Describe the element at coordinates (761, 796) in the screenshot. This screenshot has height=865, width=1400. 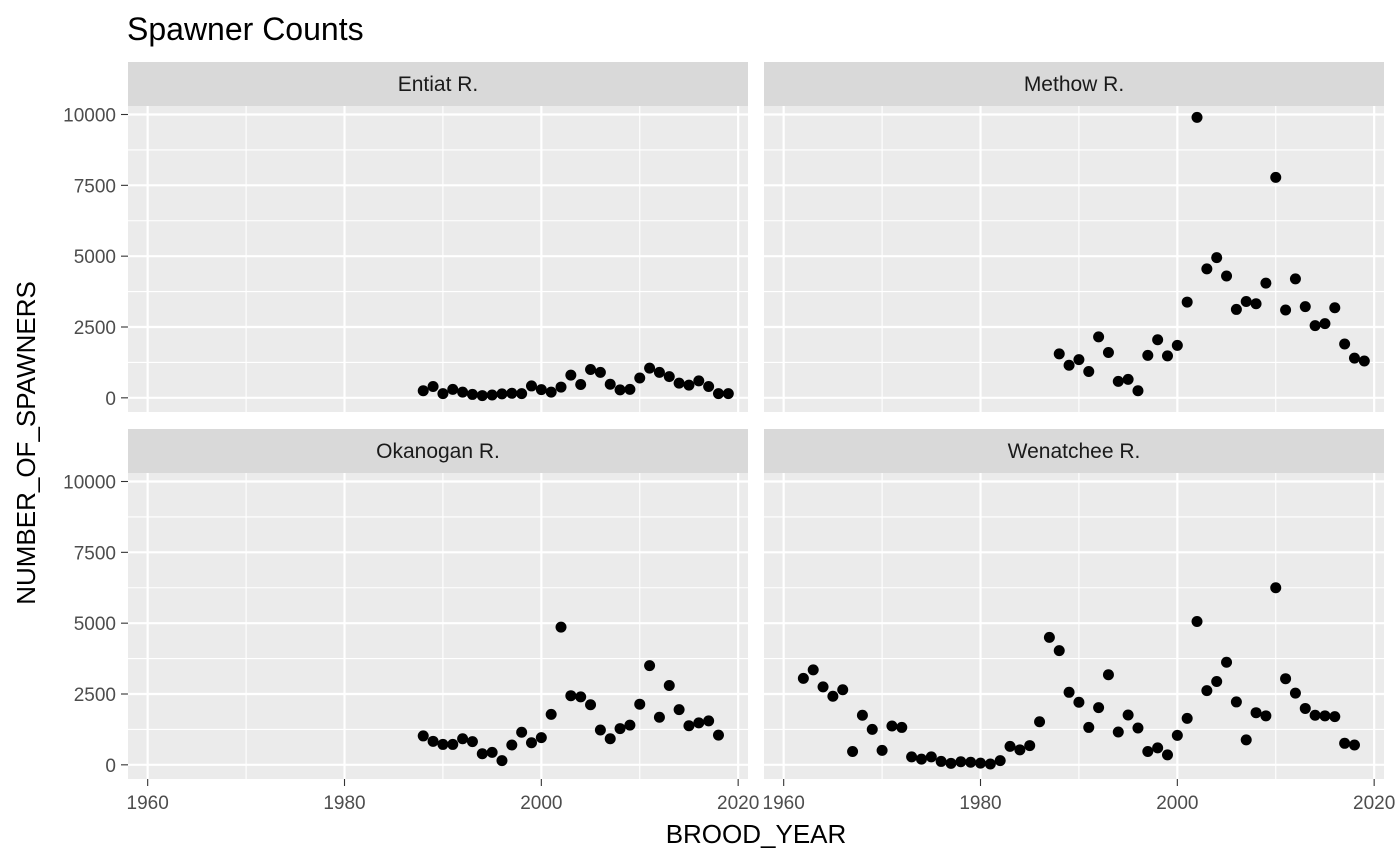
I see `x-axis: 1960 1980 2000 2020 1960 1980 2000 2020` at that location.